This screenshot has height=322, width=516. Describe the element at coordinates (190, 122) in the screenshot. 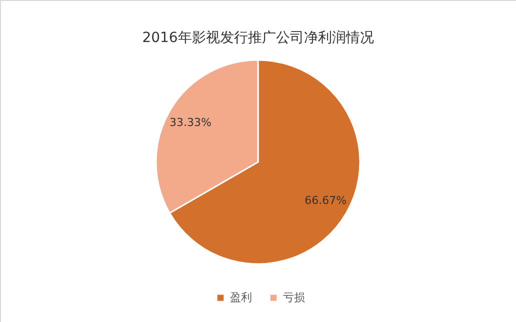

I see `data-label: 33.33%` at that location.